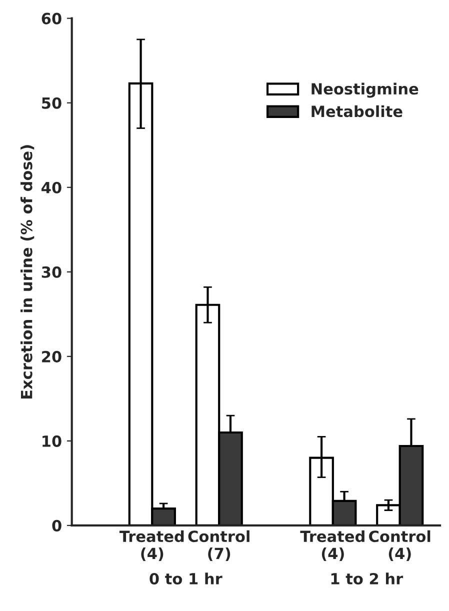 The width and height of the screenshot is (449, 611). I want to click on y-tick-label: 10, so click(52, 441).